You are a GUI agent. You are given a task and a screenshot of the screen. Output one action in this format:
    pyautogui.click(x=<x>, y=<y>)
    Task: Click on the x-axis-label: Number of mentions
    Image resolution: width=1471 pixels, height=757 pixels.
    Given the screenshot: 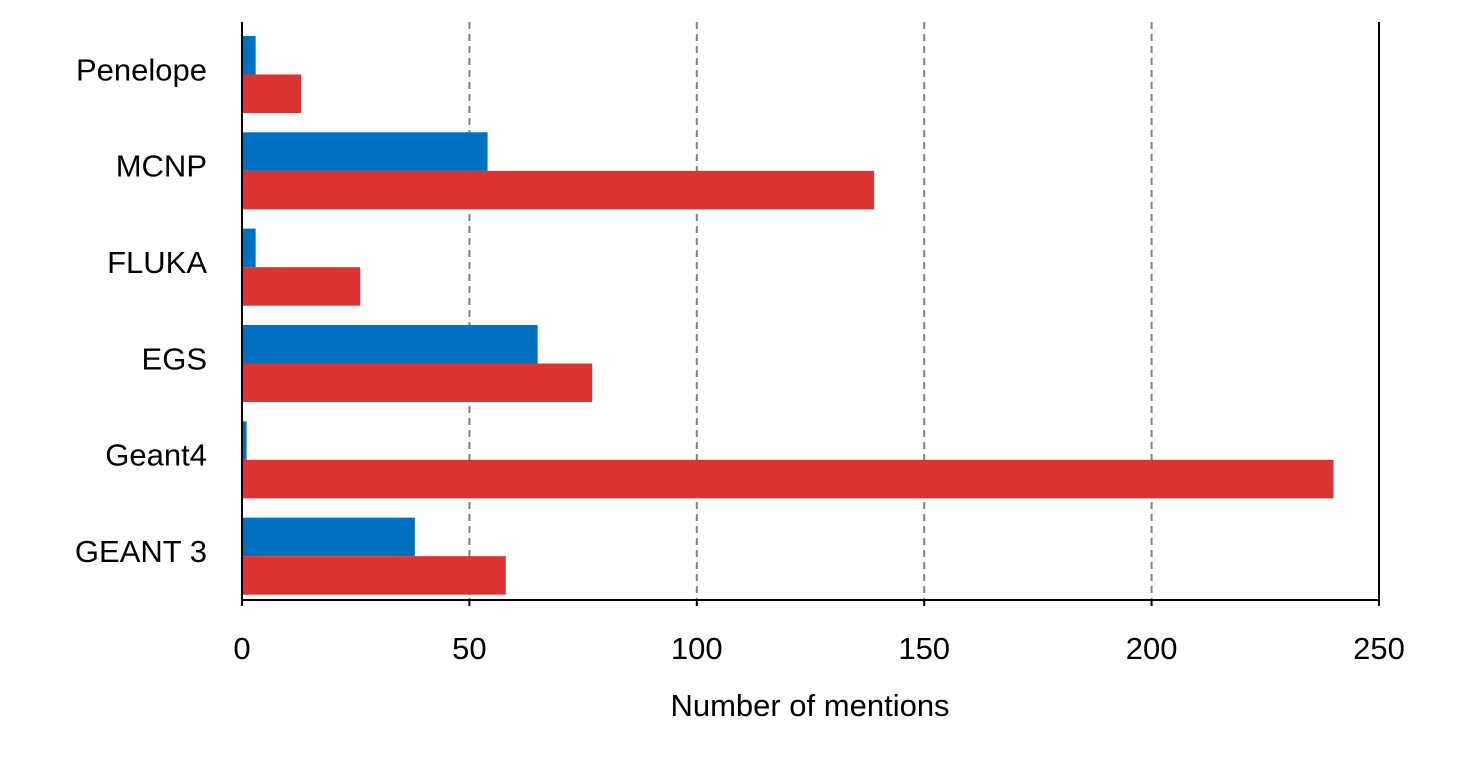 What is the action you would take?
    pyautogui.click(x=809, y=705)
    